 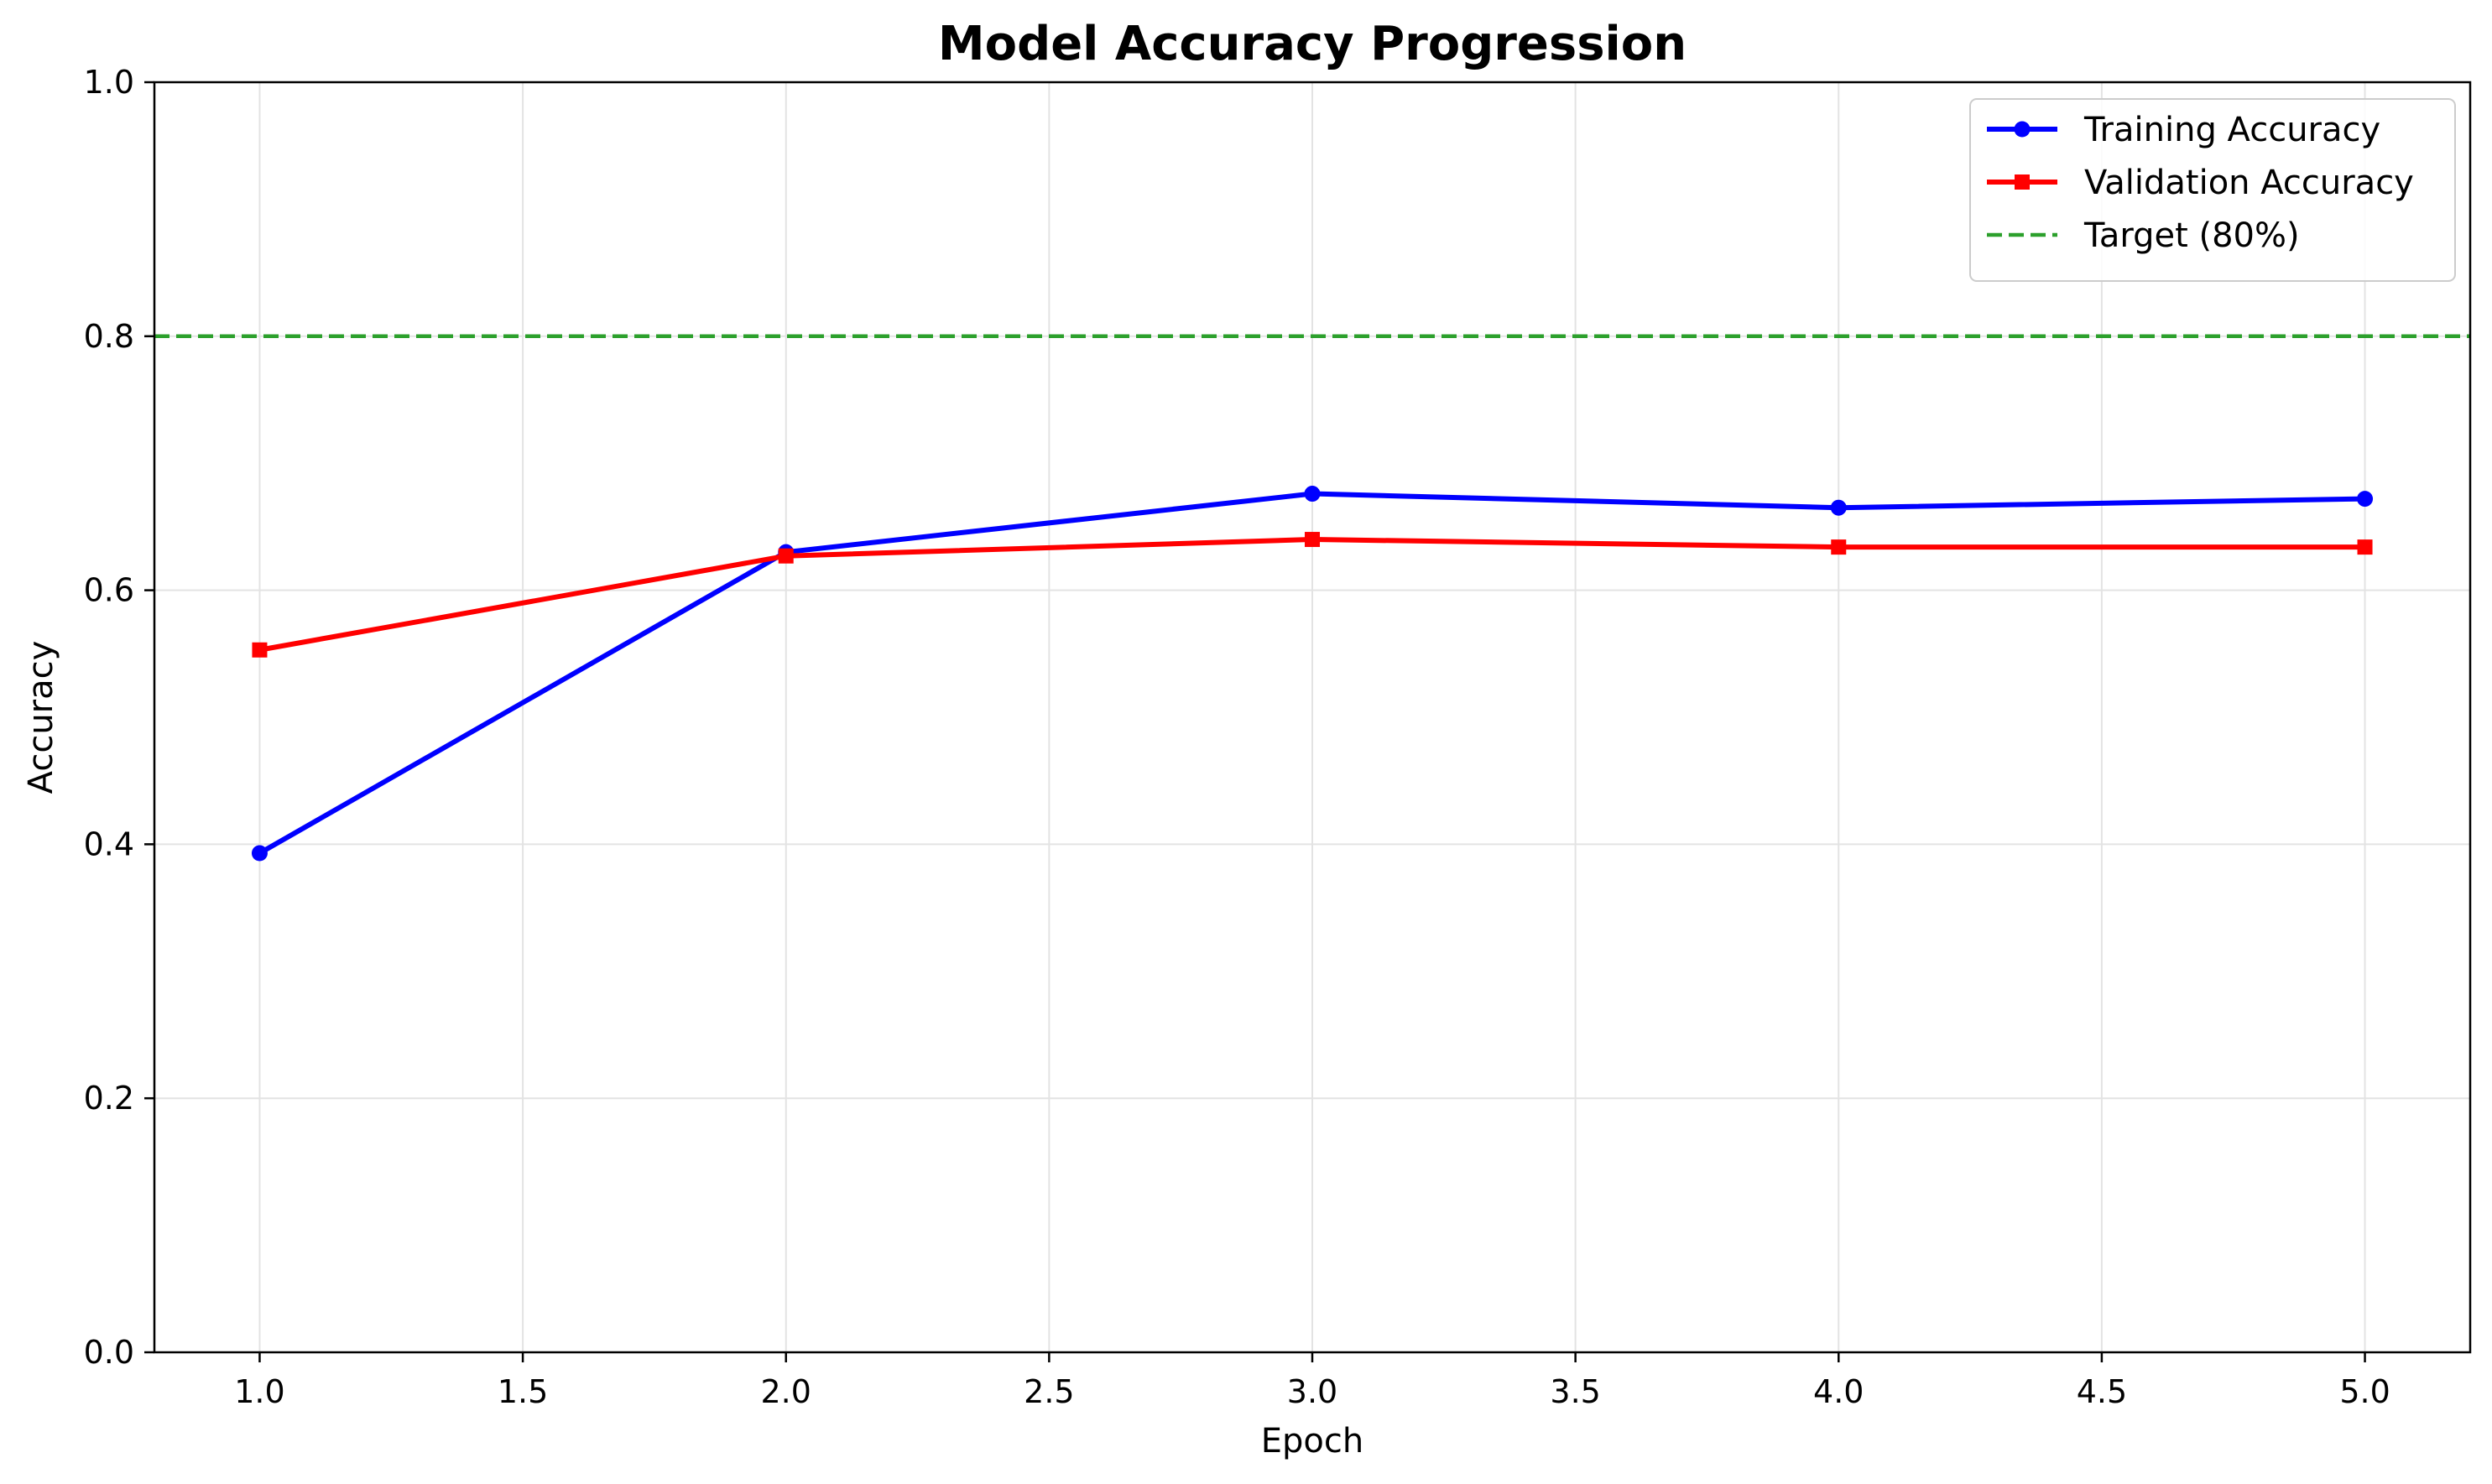 I want to click on legend-item-validation-accuracy: Validation Accuracy, so click(x=2200, y=183).